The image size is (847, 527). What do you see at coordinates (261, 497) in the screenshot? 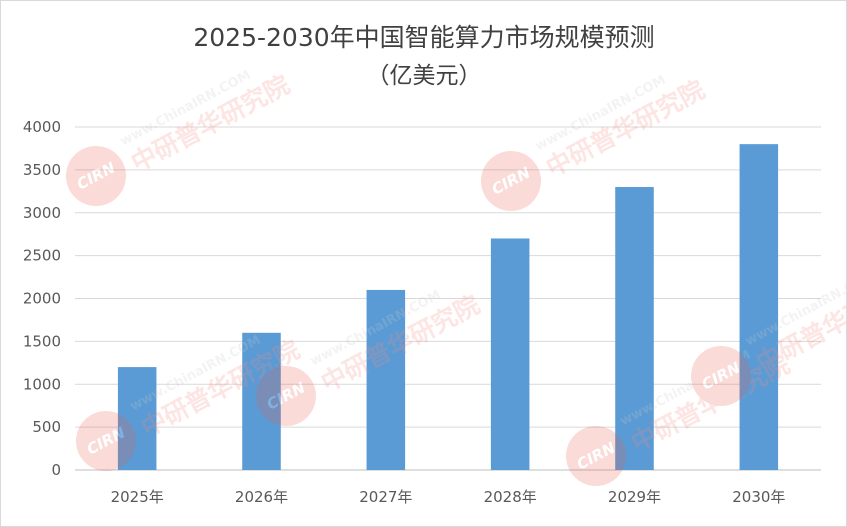
I see `x-tick-label: 2026年` at bounding box center [261, 497].